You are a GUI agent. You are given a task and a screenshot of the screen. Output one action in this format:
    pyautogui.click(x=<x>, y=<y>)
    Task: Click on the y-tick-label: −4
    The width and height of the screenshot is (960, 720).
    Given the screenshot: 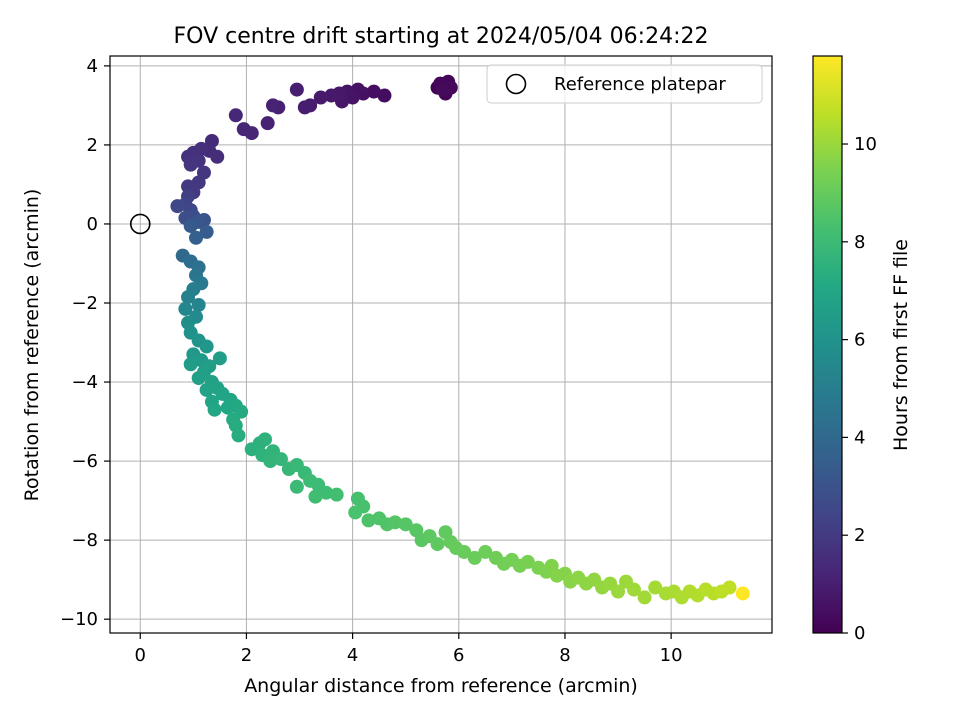 What is the action you would take?
    pyautogui.click(x=84, y=382)
    